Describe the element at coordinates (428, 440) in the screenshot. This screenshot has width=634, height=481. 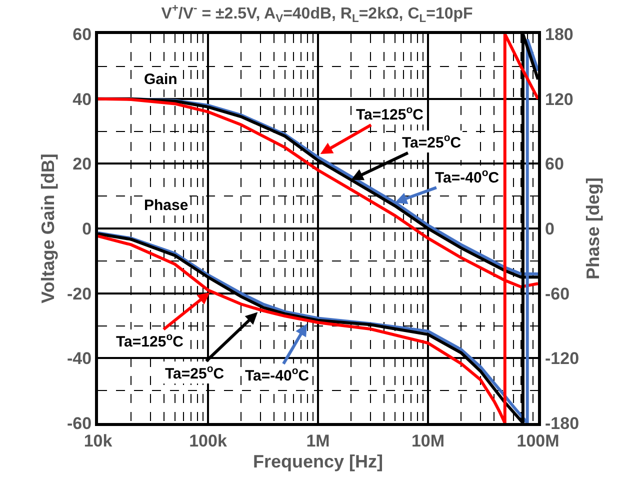
I see `x-tick-label: 10M` at that location.